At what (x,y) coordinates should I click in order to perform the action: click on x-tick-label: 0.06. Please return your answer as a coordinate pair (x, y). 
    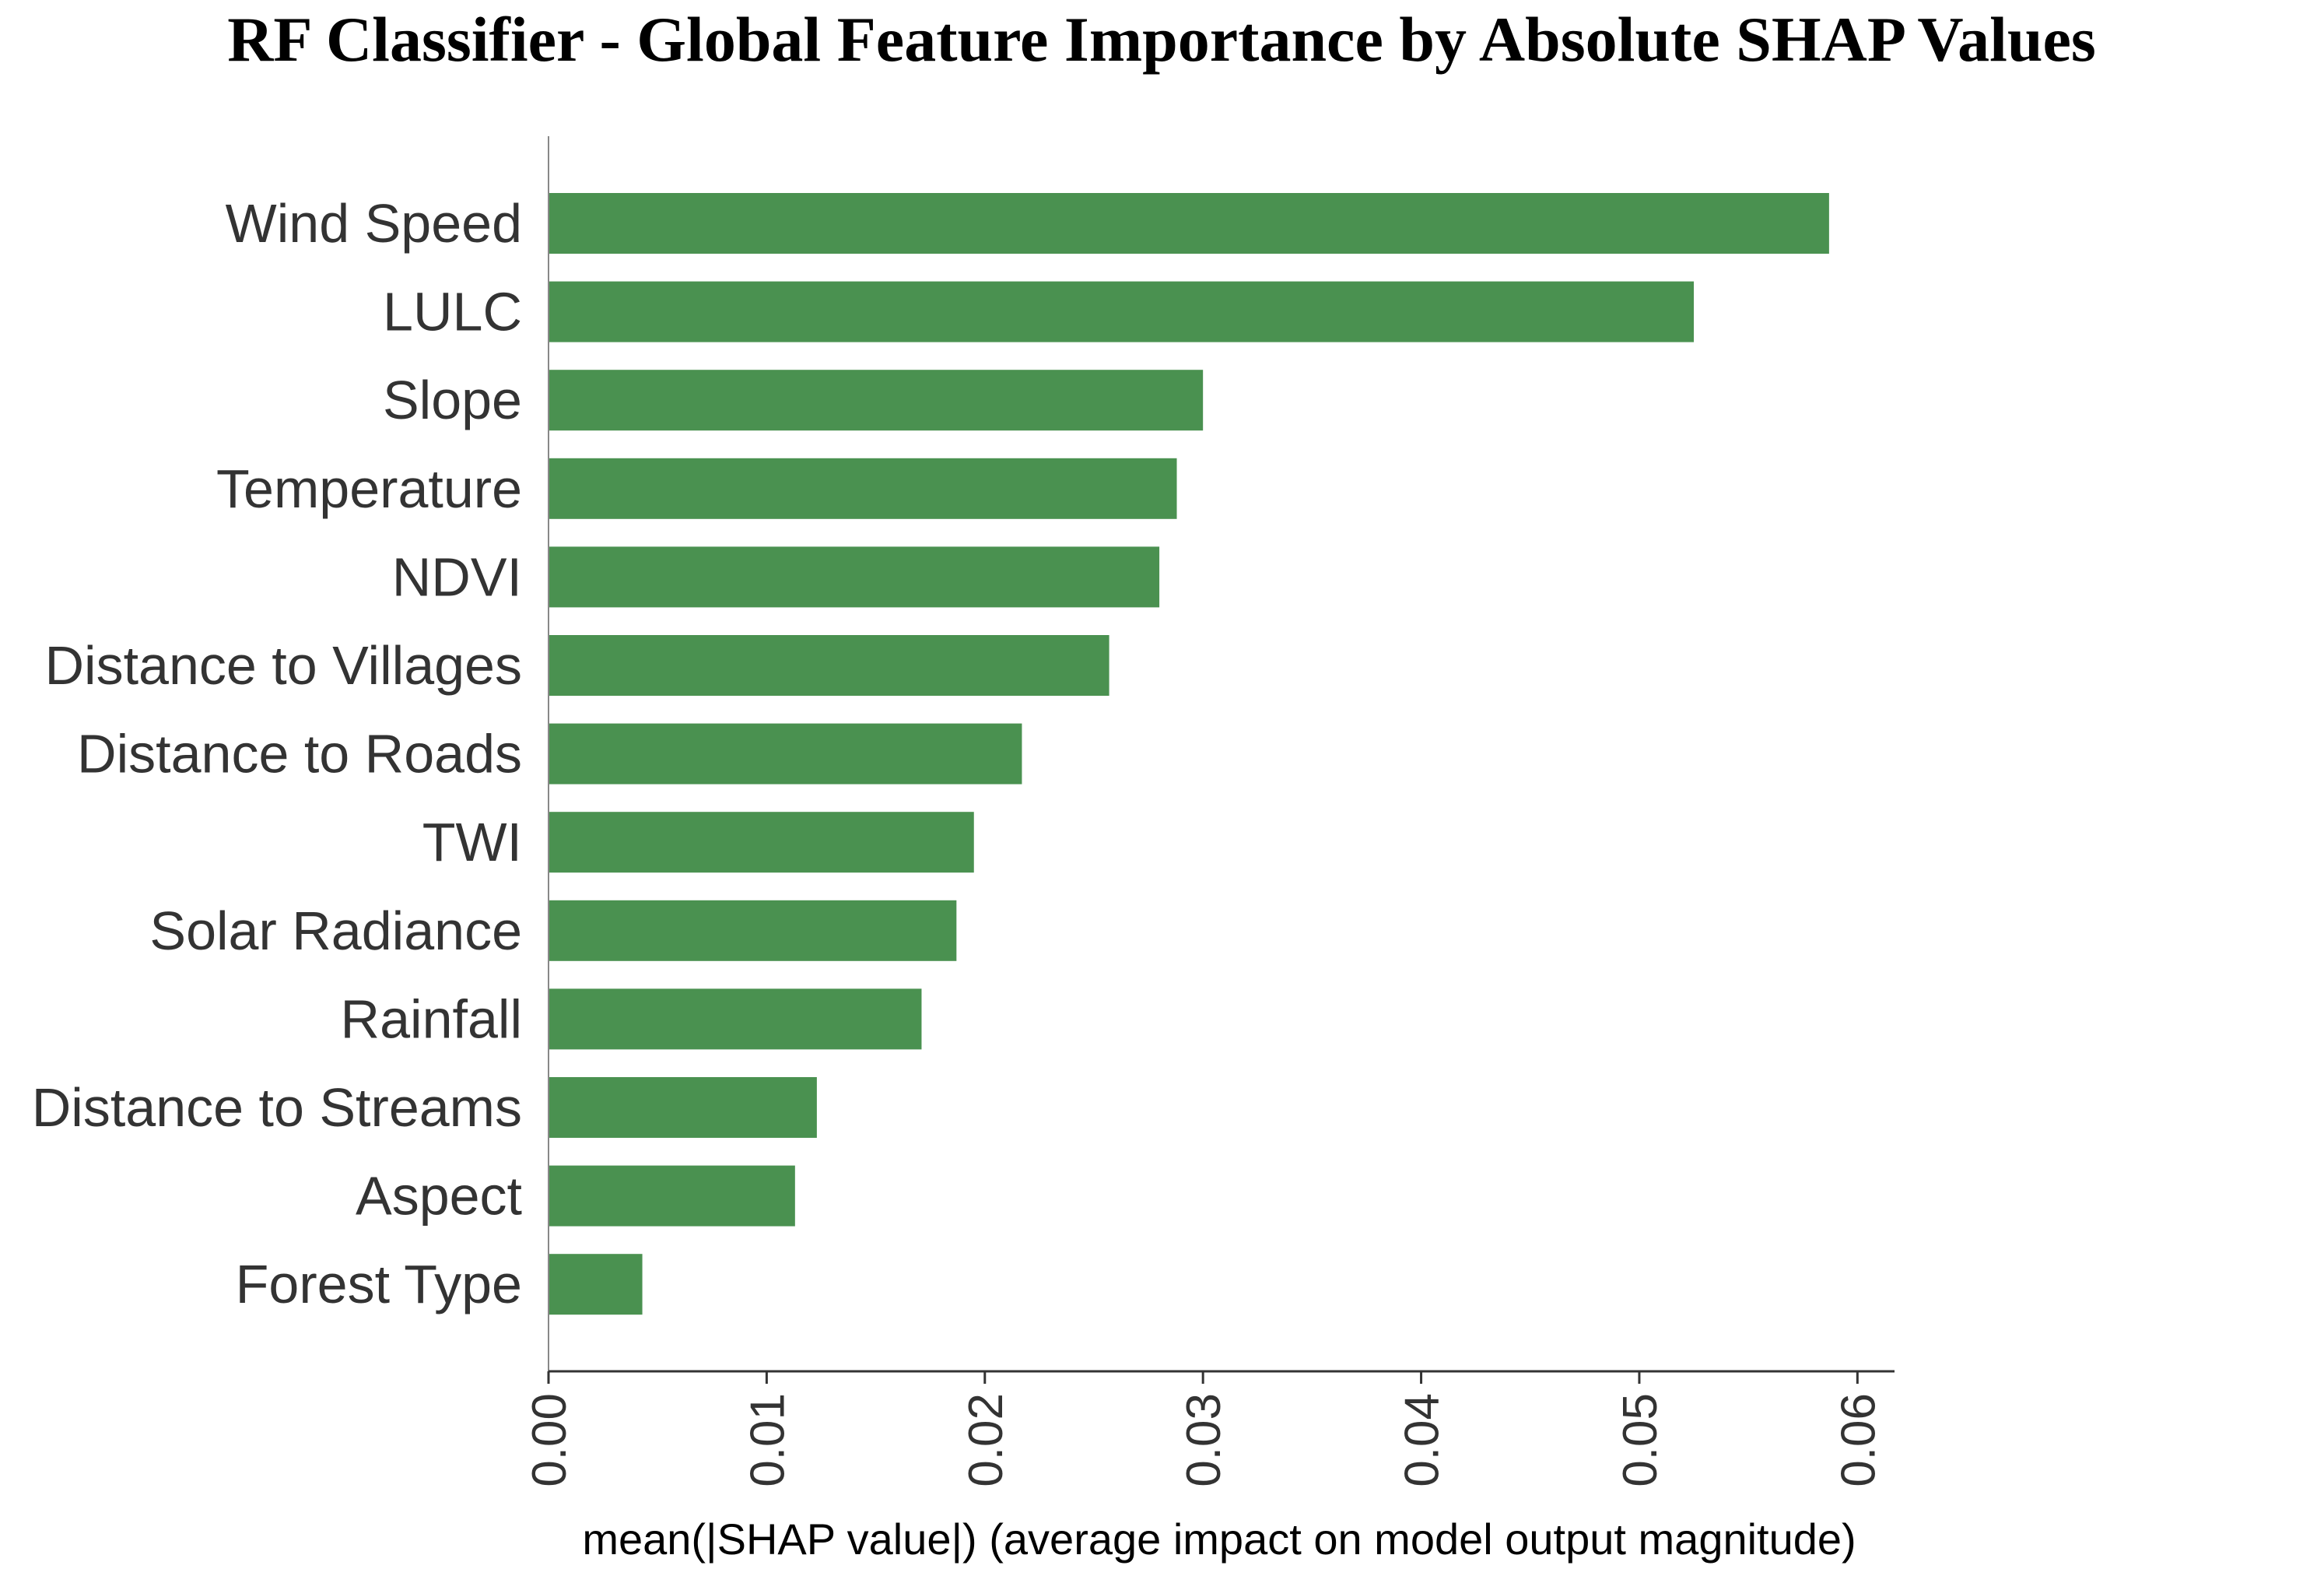
    Looking at the image, I should click on (1858, 1440).